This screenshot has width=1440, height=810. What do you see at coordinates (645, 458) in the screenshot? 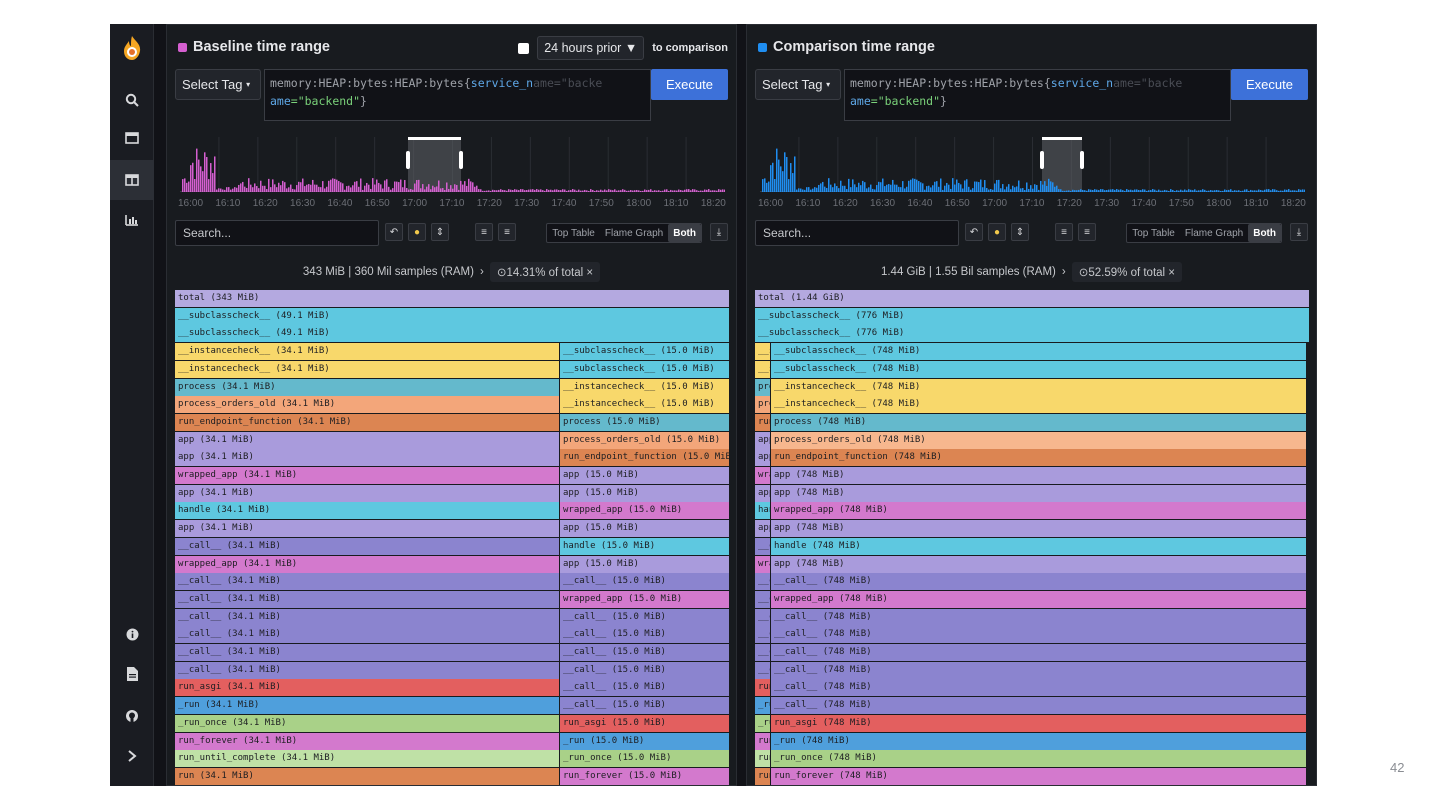
I see `flame-frame: run_endpoint_function (15.0 MiB)` at bounding box center [645, 458].